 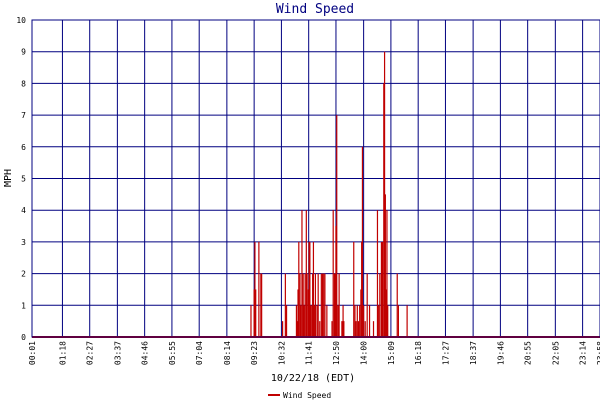 What do you see at coordinates (307, 395) in the screenshot?
I see `legend-label: Wind Speed` at bounding box center [307, 395].